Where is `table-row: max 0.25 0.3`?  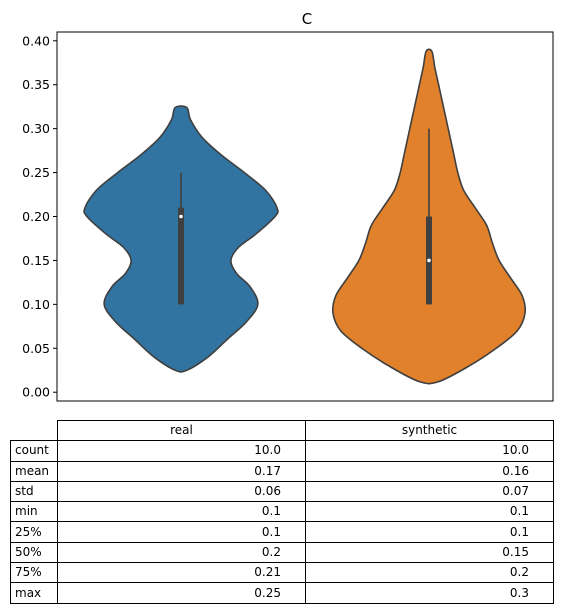
table-row: max 0.25 0.3 is located at coordinates (282, 593).